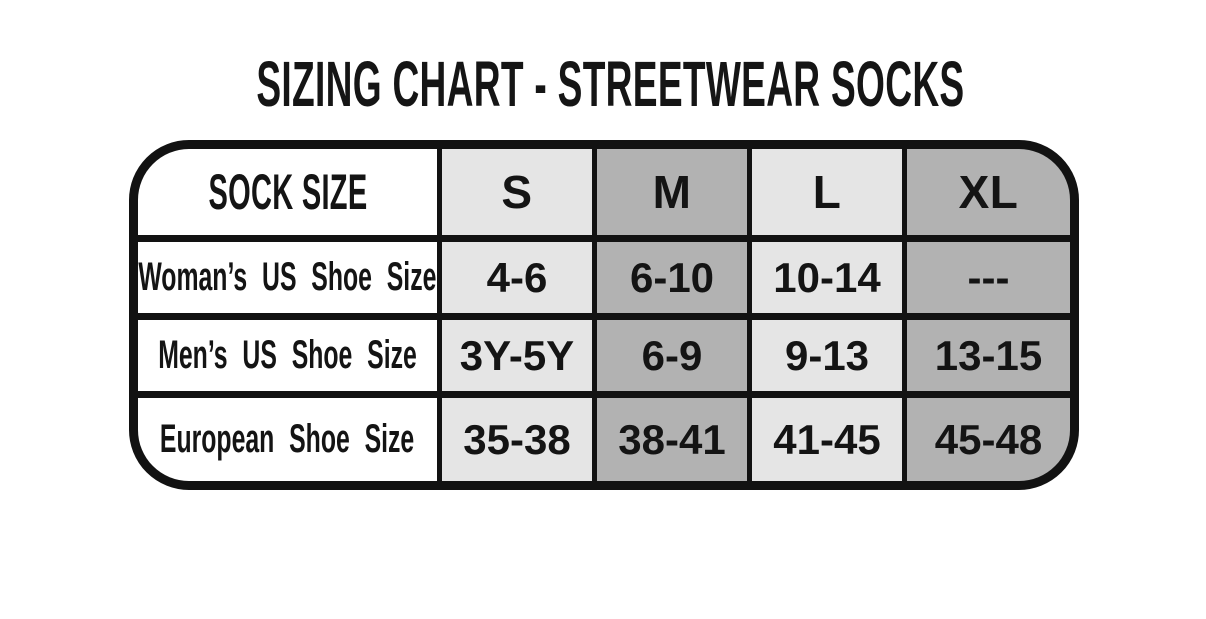 This screenshot has width=1206, height=619. Describe the element at coordinates (672, 355) in the screenshot. I see `cell-mens-m: 6-9` at that location.